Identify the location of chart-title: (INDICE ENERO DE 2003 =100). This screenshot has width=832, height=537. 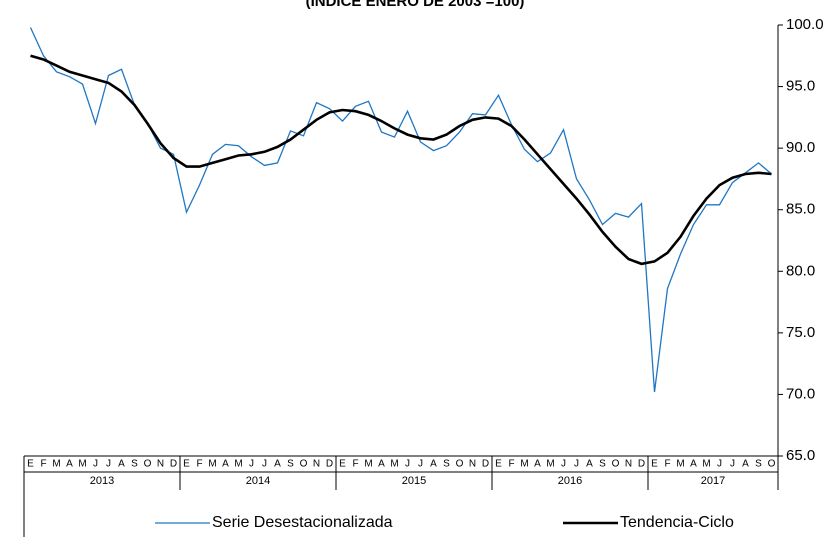
(415, 5).